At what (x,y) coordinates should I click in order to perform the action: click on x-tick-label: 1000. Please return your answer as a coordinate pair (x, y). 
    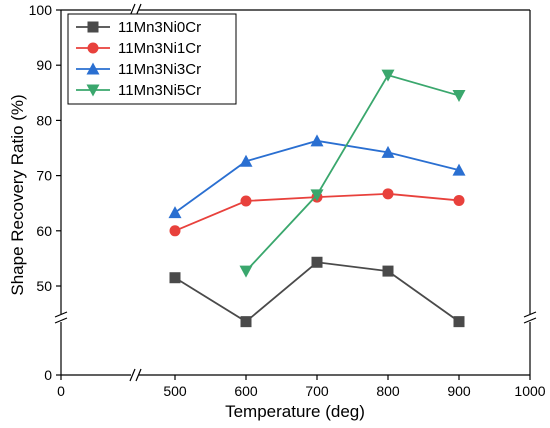
    Looking at the image, I should click on (529, 391).